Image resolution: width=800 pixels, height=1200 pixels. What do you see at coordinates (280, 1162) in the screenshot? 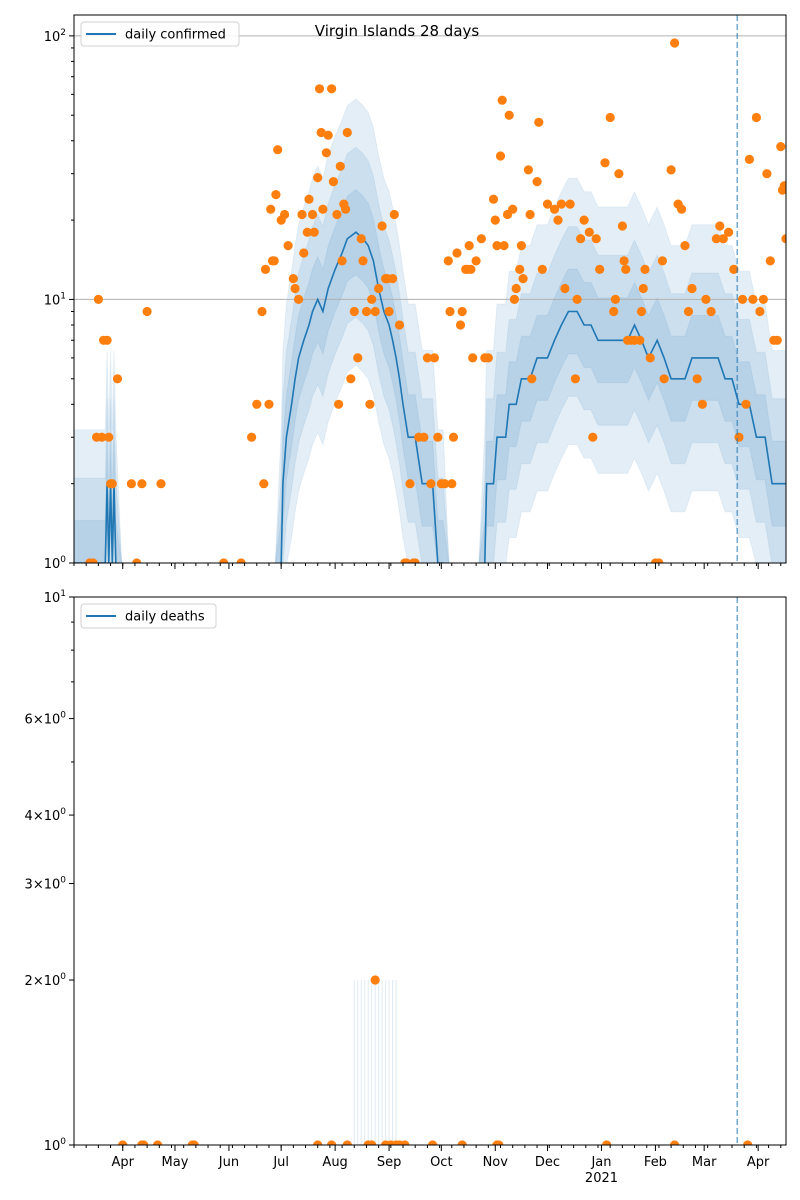
I see `x-tick-label-jul: Jul` at bounding box center [280, 1162].